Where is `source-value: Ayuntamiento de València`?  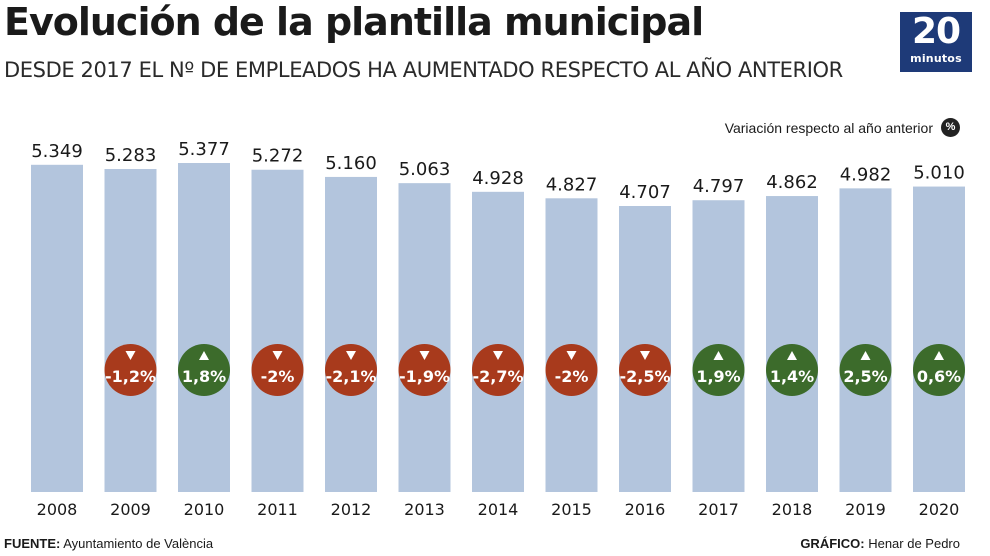 source-value: Ayuntamiento de València is located at coordinates (137, 543).